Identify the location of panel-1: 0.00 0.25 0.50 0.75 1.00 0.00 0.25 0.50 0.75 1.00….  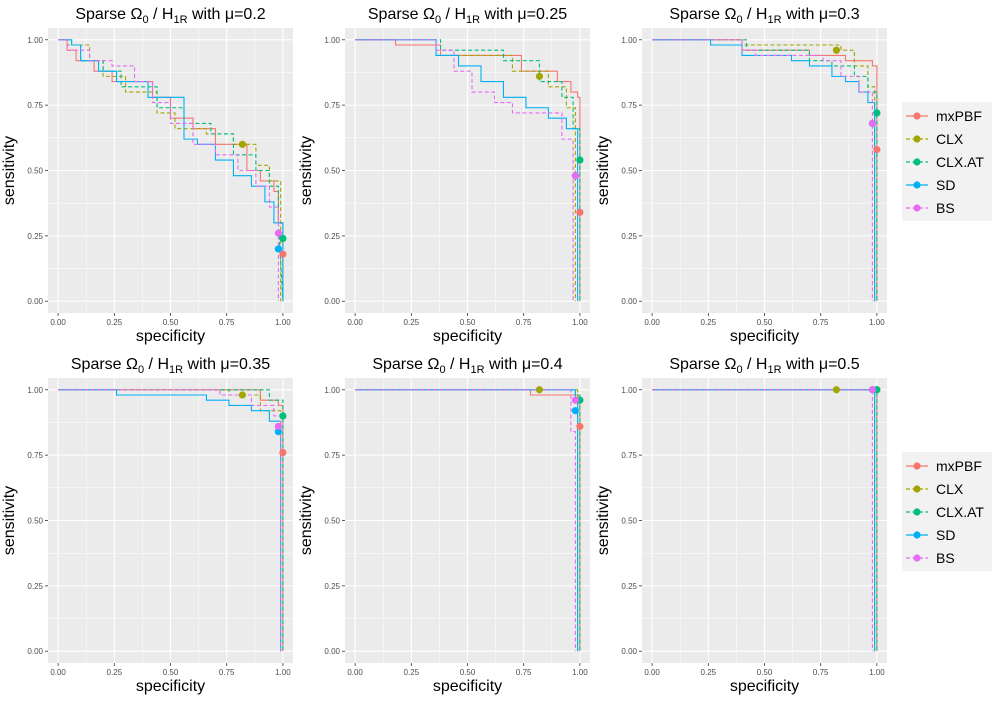
(147, 175).